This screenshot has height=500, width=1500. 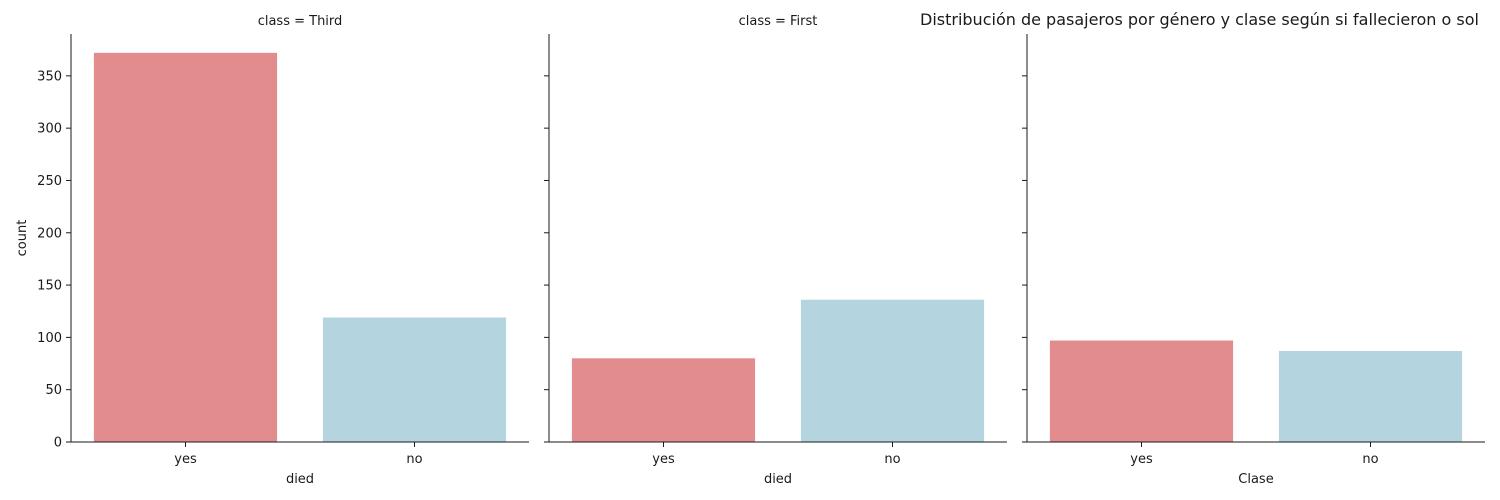 What do you see at coordinates (49, 76) in the screenshot?
I see `y-tick-label: 350` at bounding box center [49, 76].